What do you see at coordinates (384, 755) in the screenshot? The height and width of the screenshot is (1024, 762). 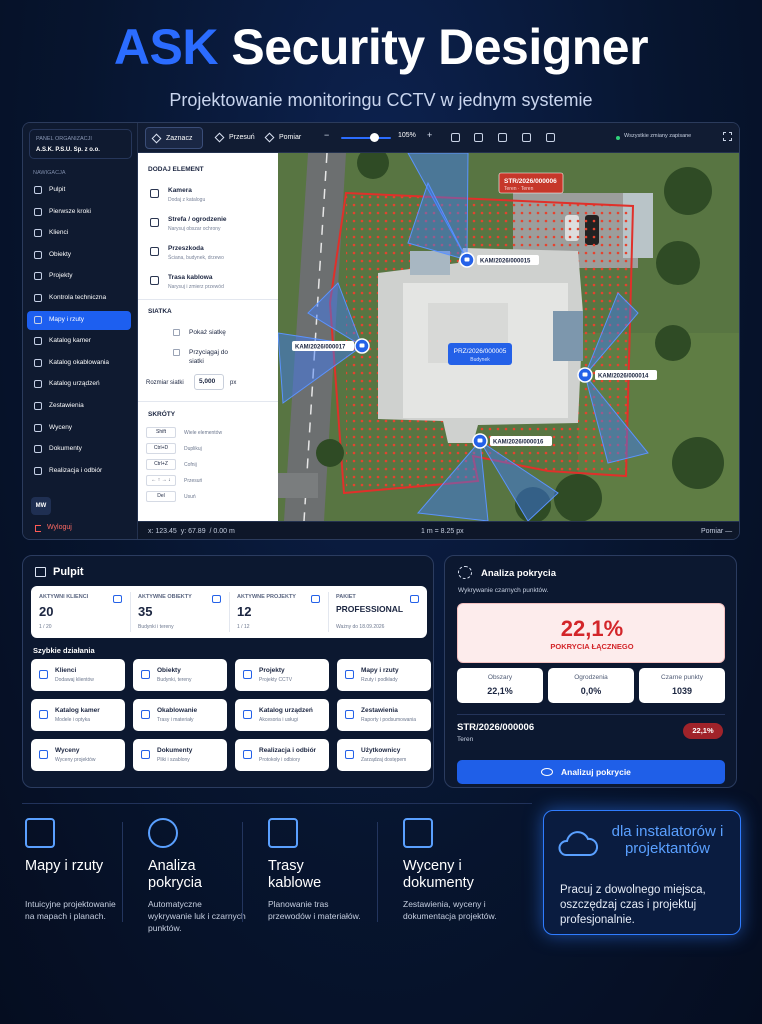 I see `quick-action: Użytkownicy Zarządzaj dostępem` at bounding box center [384, 755].